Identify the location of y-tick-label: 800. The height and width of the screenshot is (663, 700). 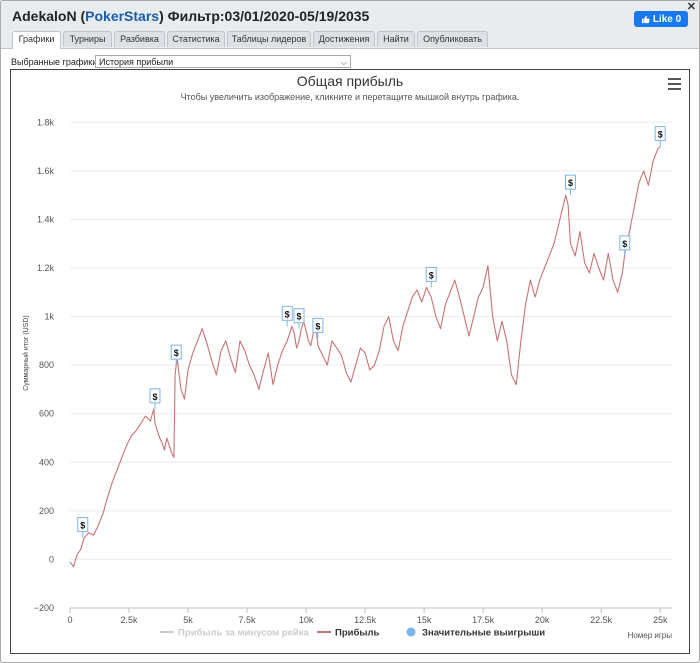
(46, 365).